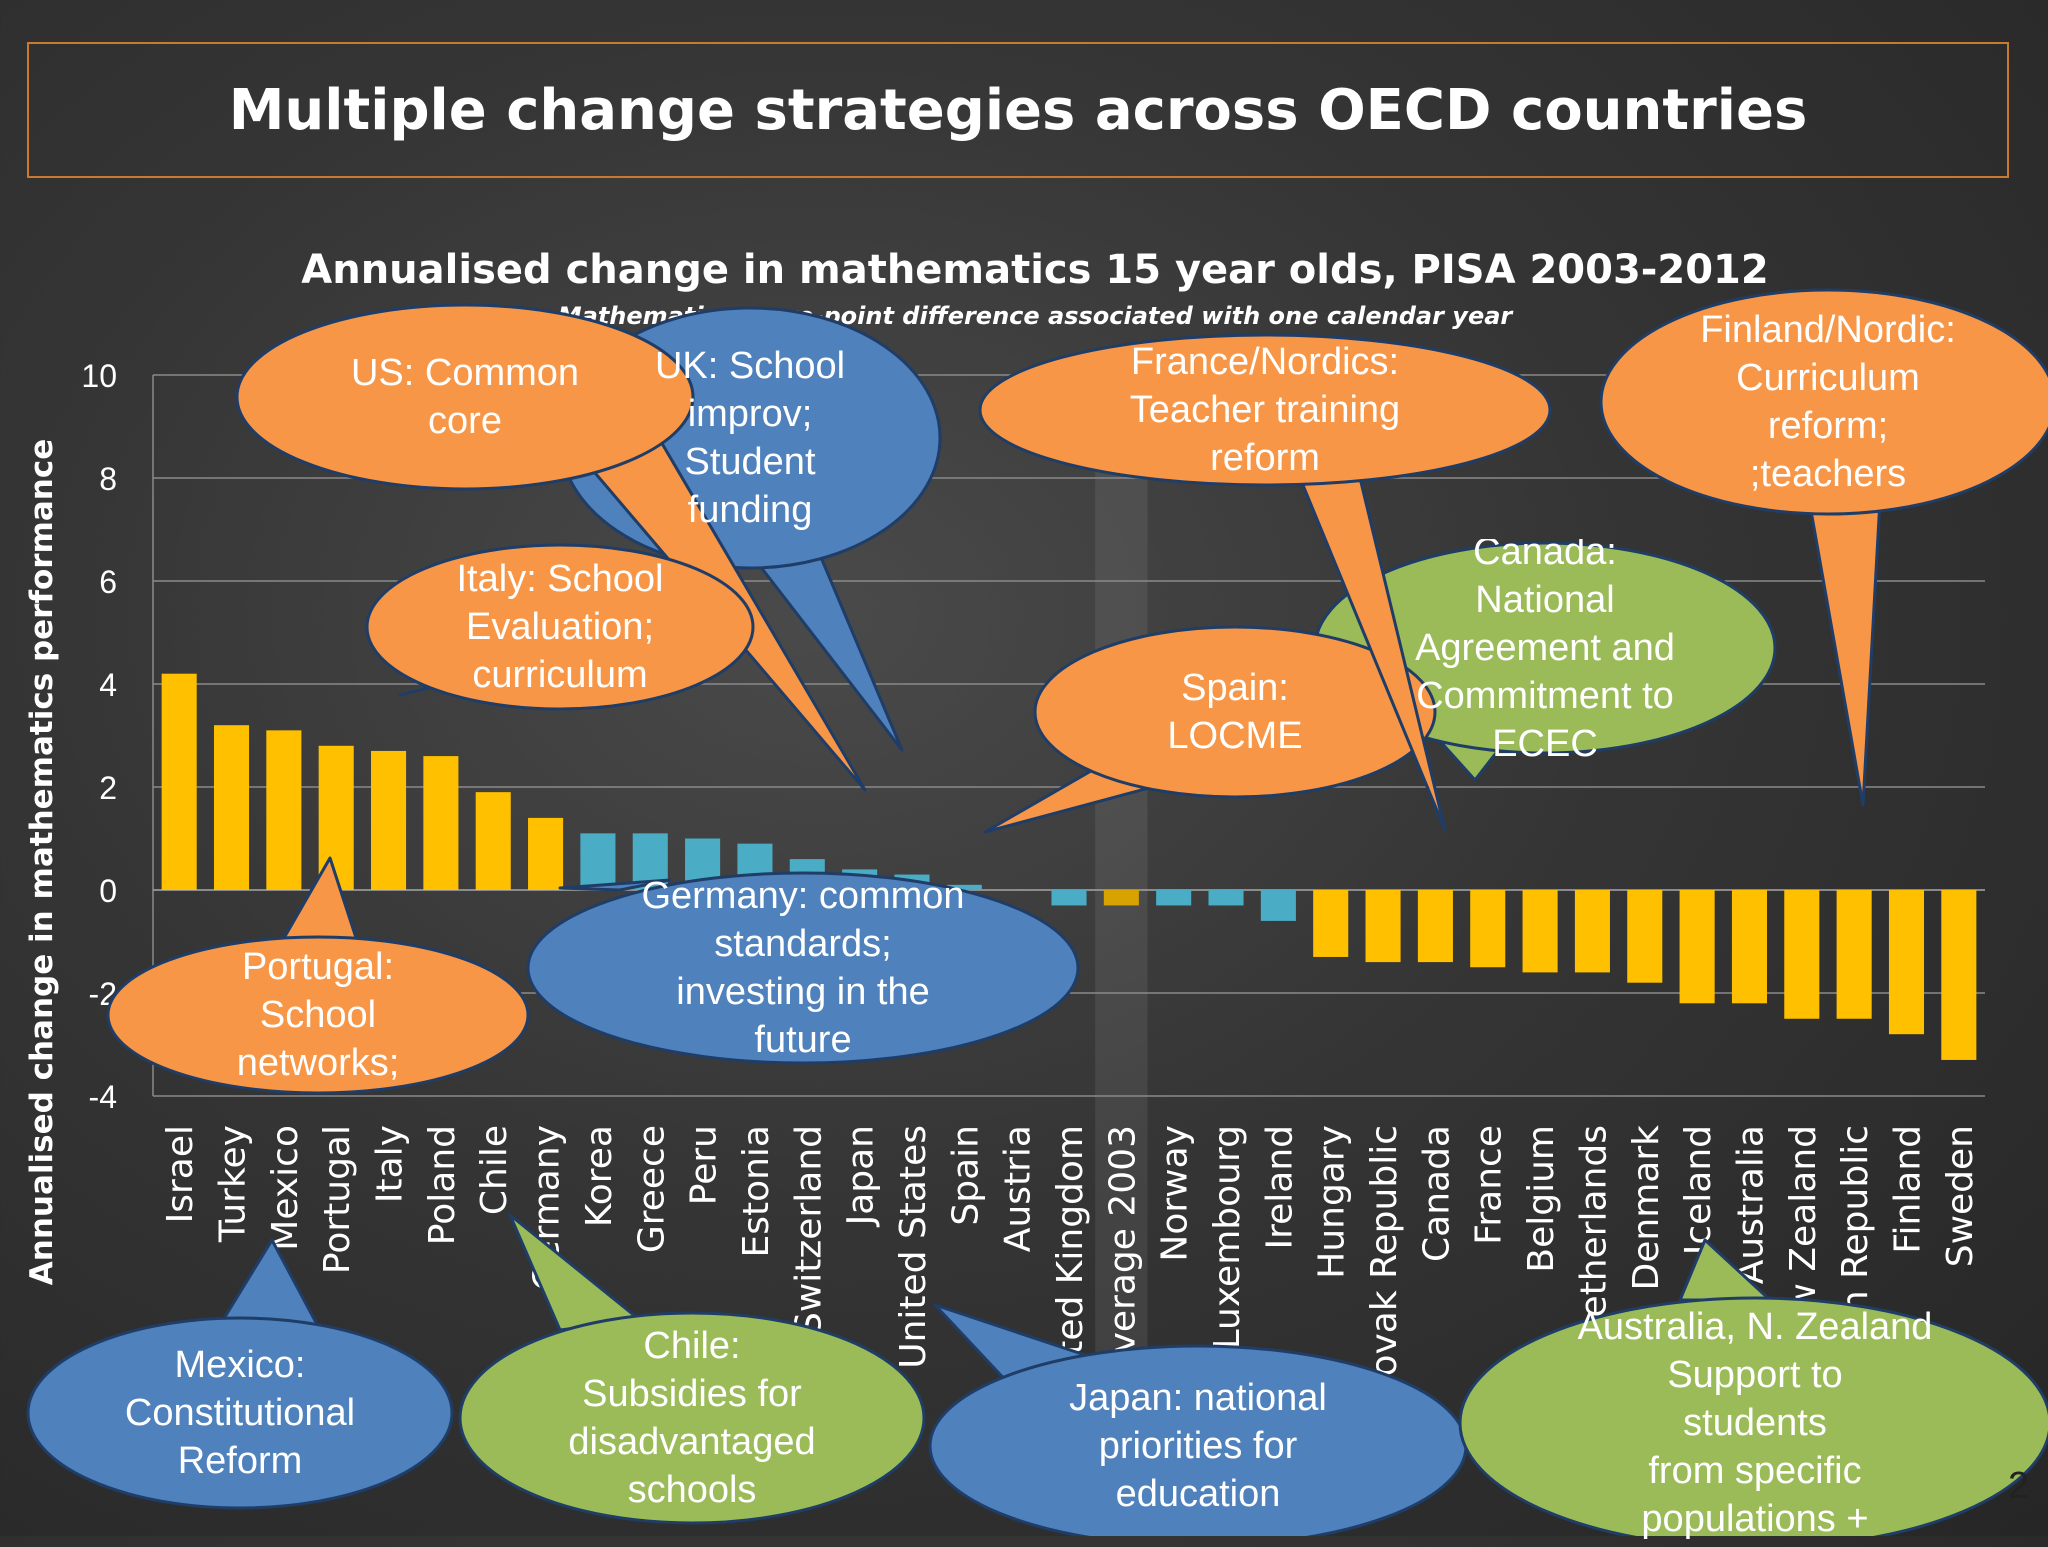 The image size is (2048, 1547). What do you see at coordinates (1018, 1188) in the screenshot?
I see `x-tick-label-austria: Austria` at bounding box center [1018, 1188].